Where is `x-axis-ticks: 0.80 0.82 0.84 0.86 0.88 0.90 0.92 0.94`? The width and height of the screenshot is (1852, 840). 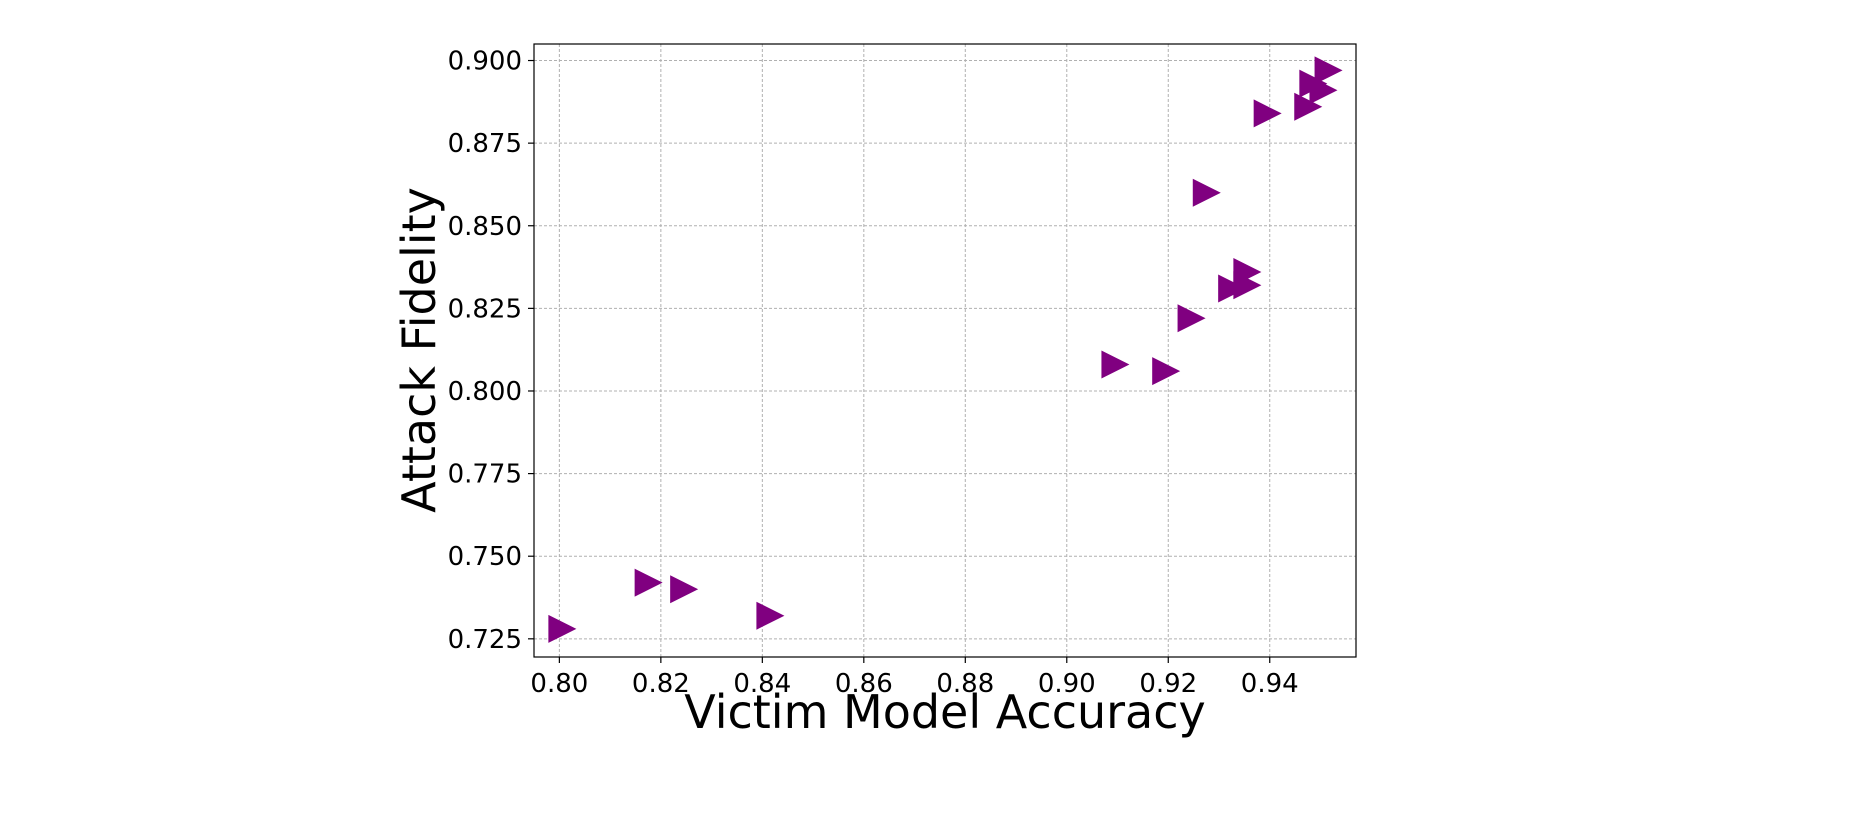 x-axis-ticks: 0.80 0.82 0.84 0.86 0.88 0.90 0.92 0.94 is located at coordinates (914, 678).